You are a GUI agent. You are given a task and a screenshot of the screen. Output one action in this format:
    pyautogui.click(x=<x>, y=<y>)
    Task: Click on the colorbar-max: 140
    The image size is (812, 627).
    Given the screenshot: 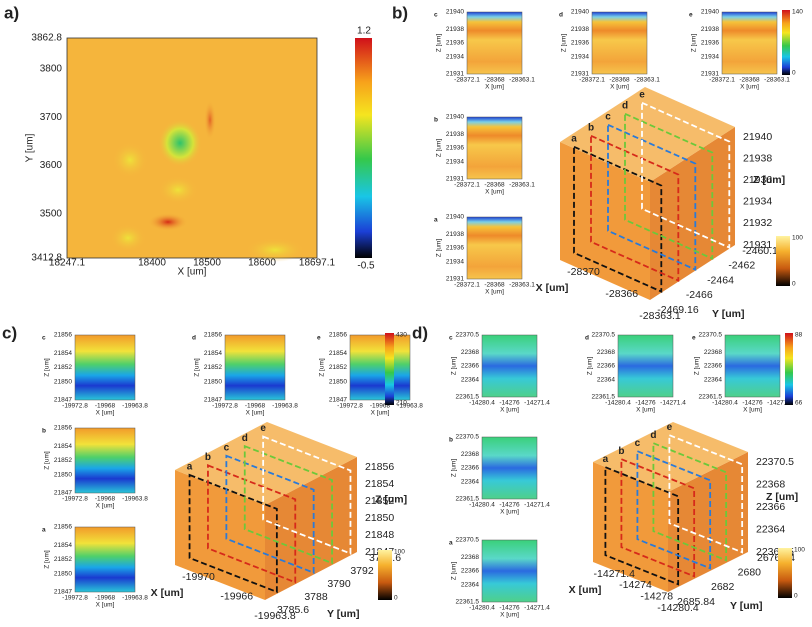 What is the action you would take?
    pyautogui.click(x=797, y=12)
    